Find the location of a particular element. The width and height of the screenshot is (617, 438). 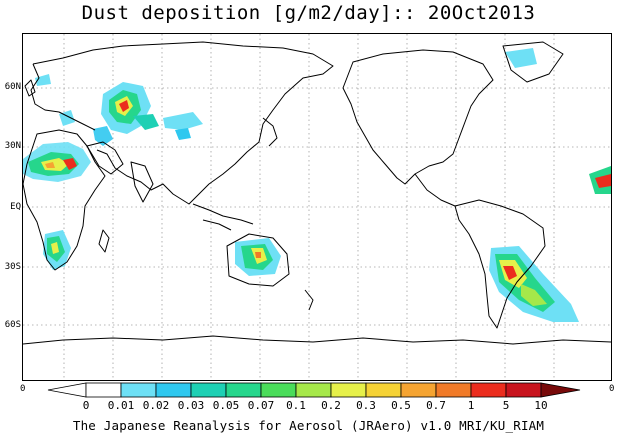

edge-label-left: 0 is located at coordinates (23, 389).